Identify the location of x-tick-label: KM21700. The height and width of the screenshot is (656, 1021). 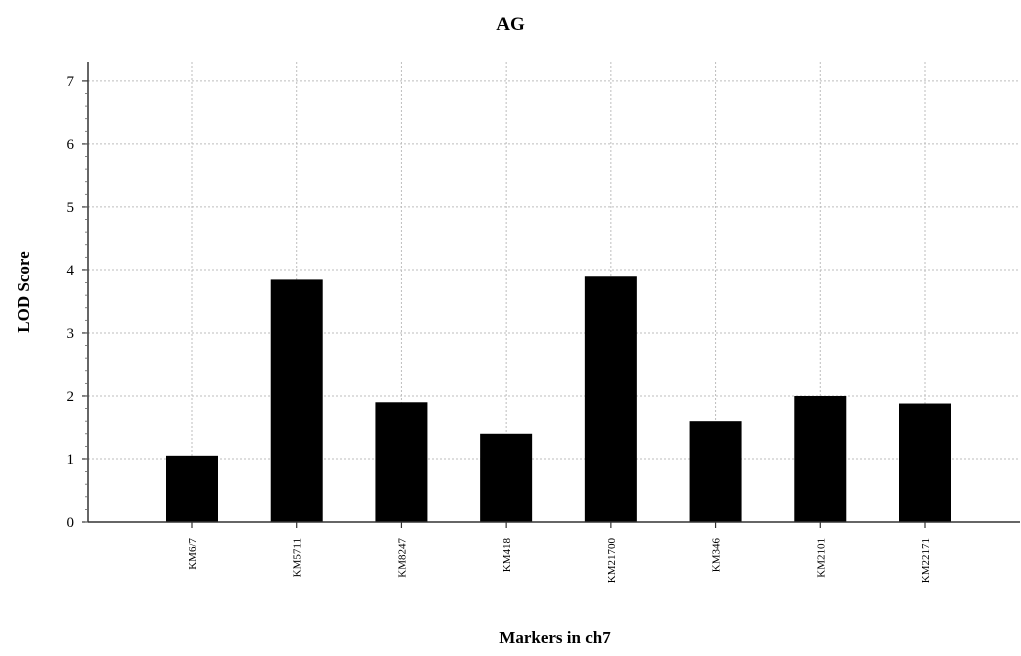
(612, 561).